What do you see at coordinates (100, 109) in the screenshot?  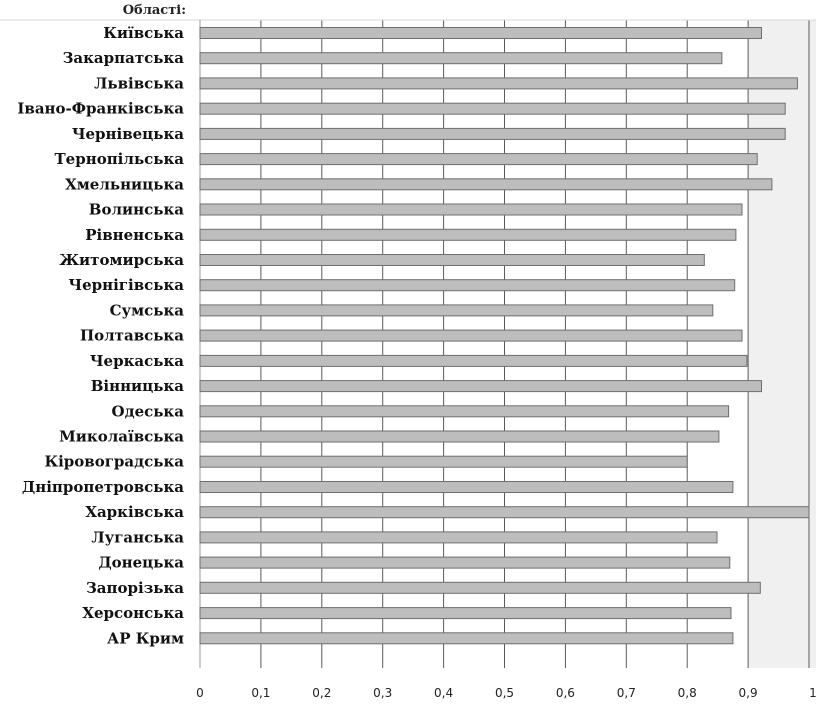 I see `category-label: Івано-Франківська` at bounding box center [100, 109].